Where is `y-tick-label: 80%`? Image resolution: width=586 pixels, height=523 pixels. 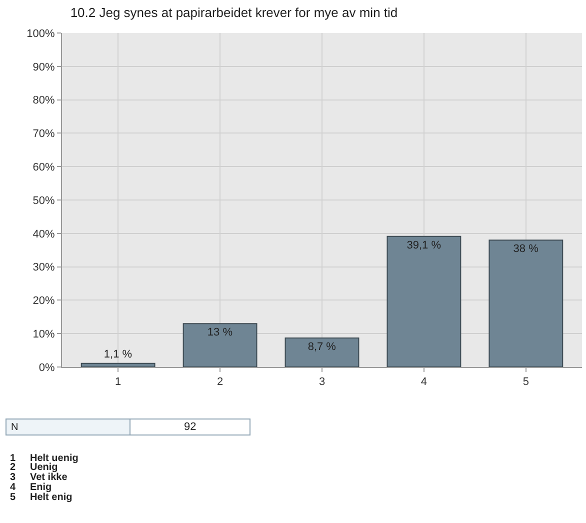
y-tick-label: 80% is located at coordinates (44, 100).